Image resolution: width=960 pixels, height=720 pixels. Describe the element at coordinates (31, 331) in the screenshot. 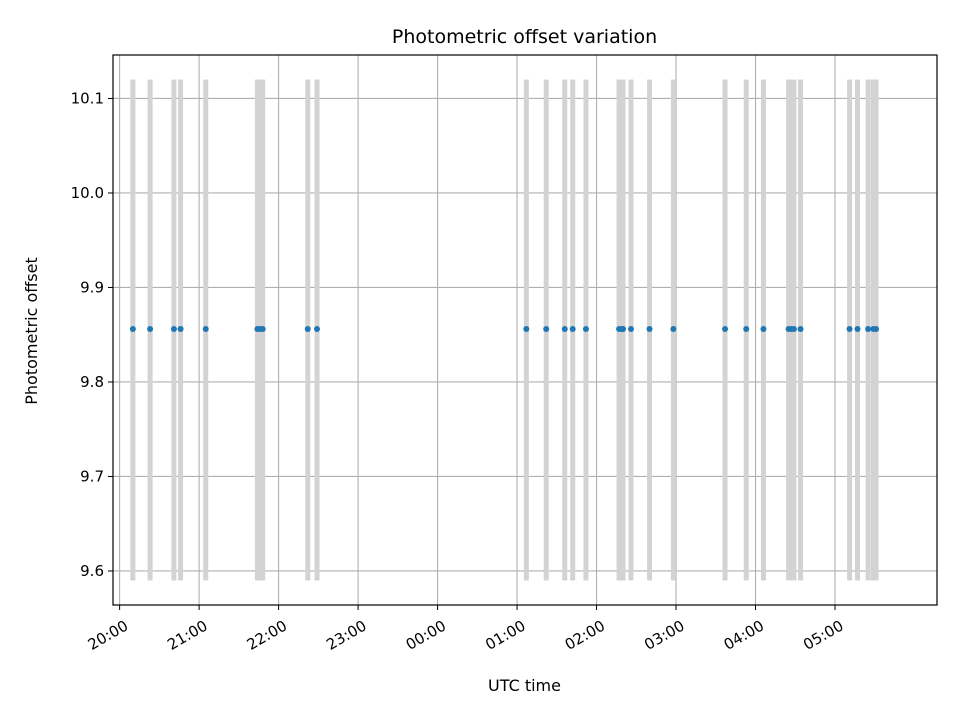

I see `y-axis-title: Photometric offset` at that location.